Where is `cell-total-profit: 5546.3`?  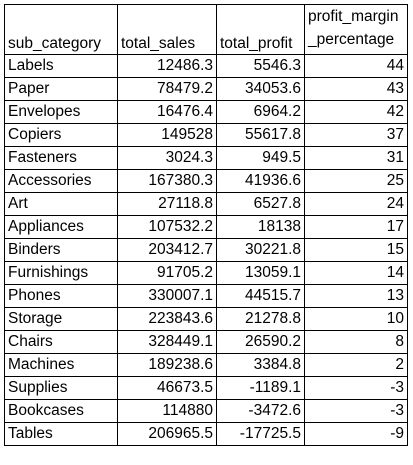 cell-total-profit: 5546.3 is located at coordinates (260, 66).